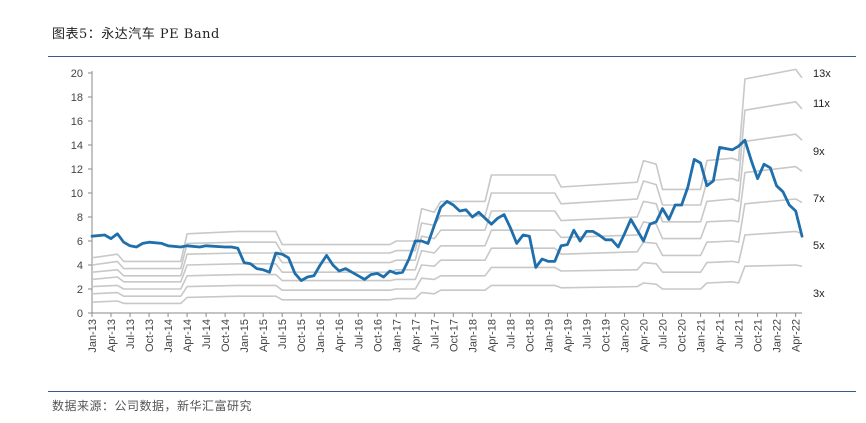  I want to click on y-tick-label: 6, so click(80, 242).